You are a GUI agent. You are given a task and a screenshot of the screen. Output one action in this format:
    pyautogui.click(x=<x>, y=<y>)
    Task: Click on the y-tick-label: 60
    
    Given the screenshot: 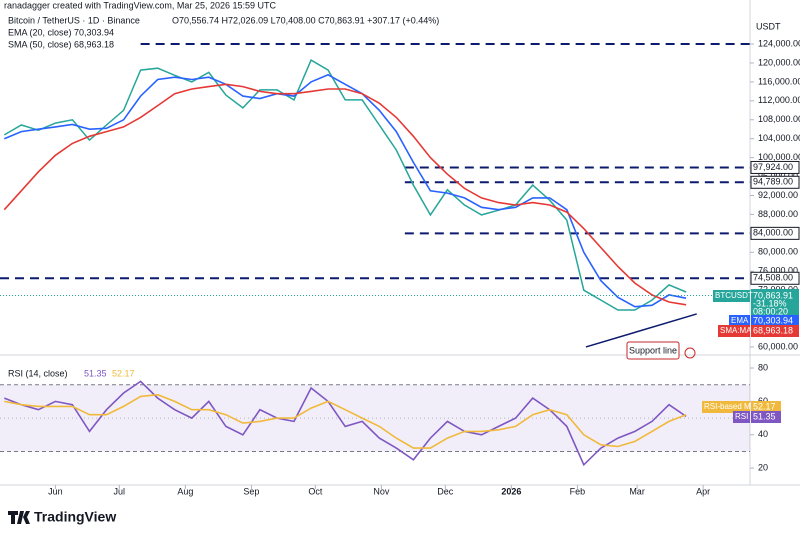 What is the action you would take?
    pyautogui.click(x=763, y=401)
    